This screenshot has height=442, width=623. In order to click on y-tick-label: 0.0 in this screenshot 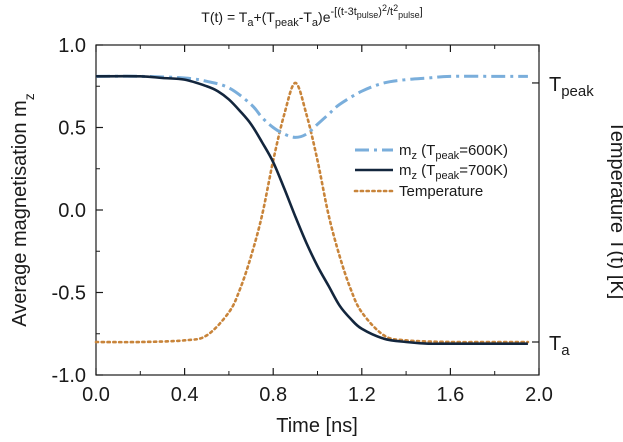, I will do `click(72, 211)`.